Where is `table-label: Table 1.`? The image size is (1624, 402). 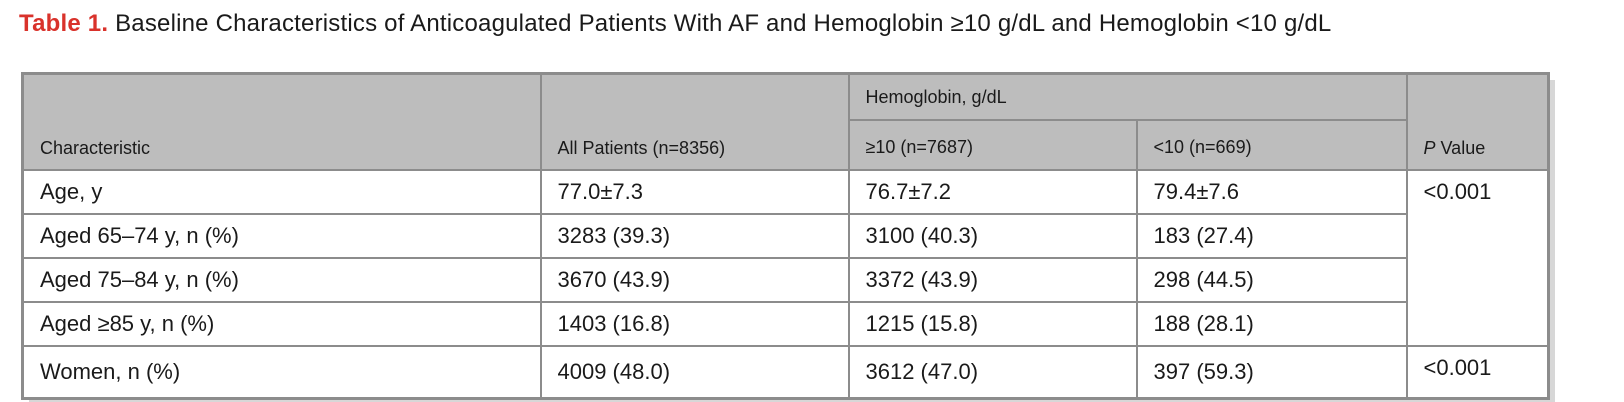 table-label: Table 1. is located at coordinates (64, 23).